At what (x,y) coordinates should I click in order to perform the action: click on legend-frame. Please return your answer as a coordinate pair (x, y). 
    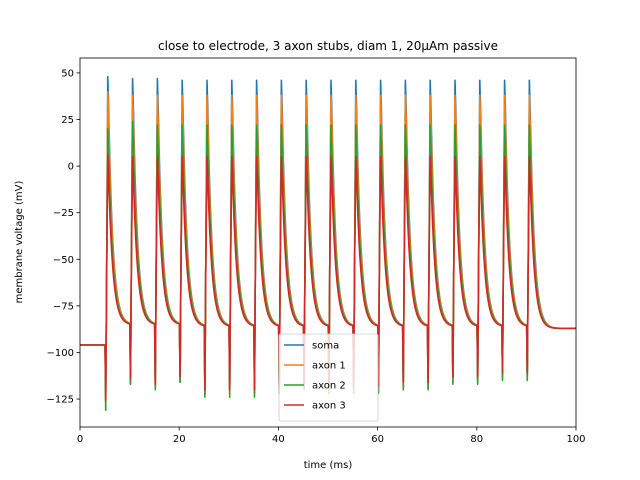
    Looking at the image, I should click on (328, 377).